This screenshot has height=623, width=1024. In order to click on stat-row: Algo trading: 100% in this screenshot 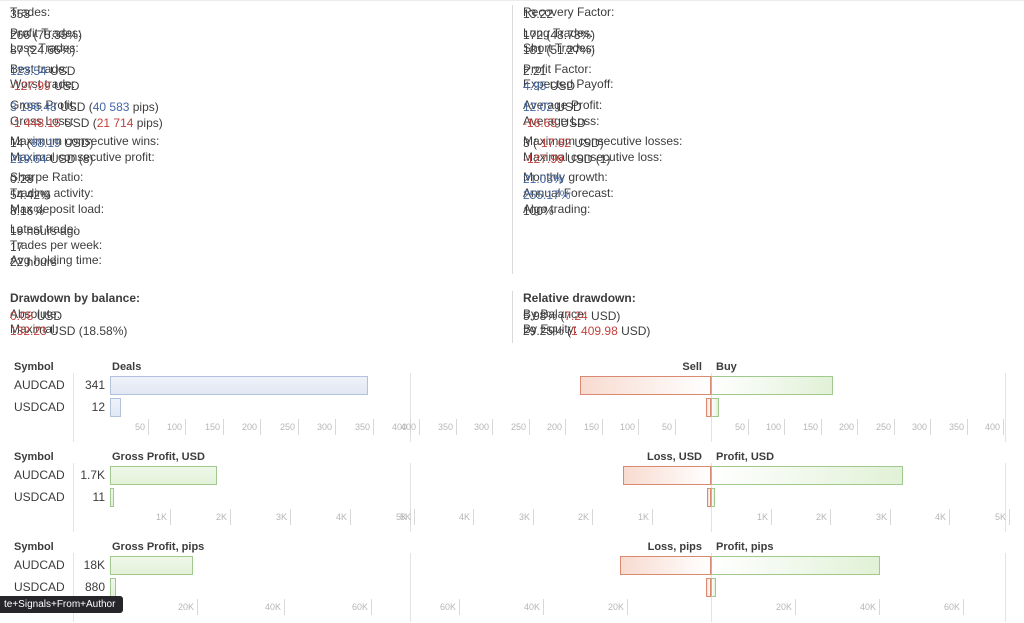, I will do `click(768, 210)`.